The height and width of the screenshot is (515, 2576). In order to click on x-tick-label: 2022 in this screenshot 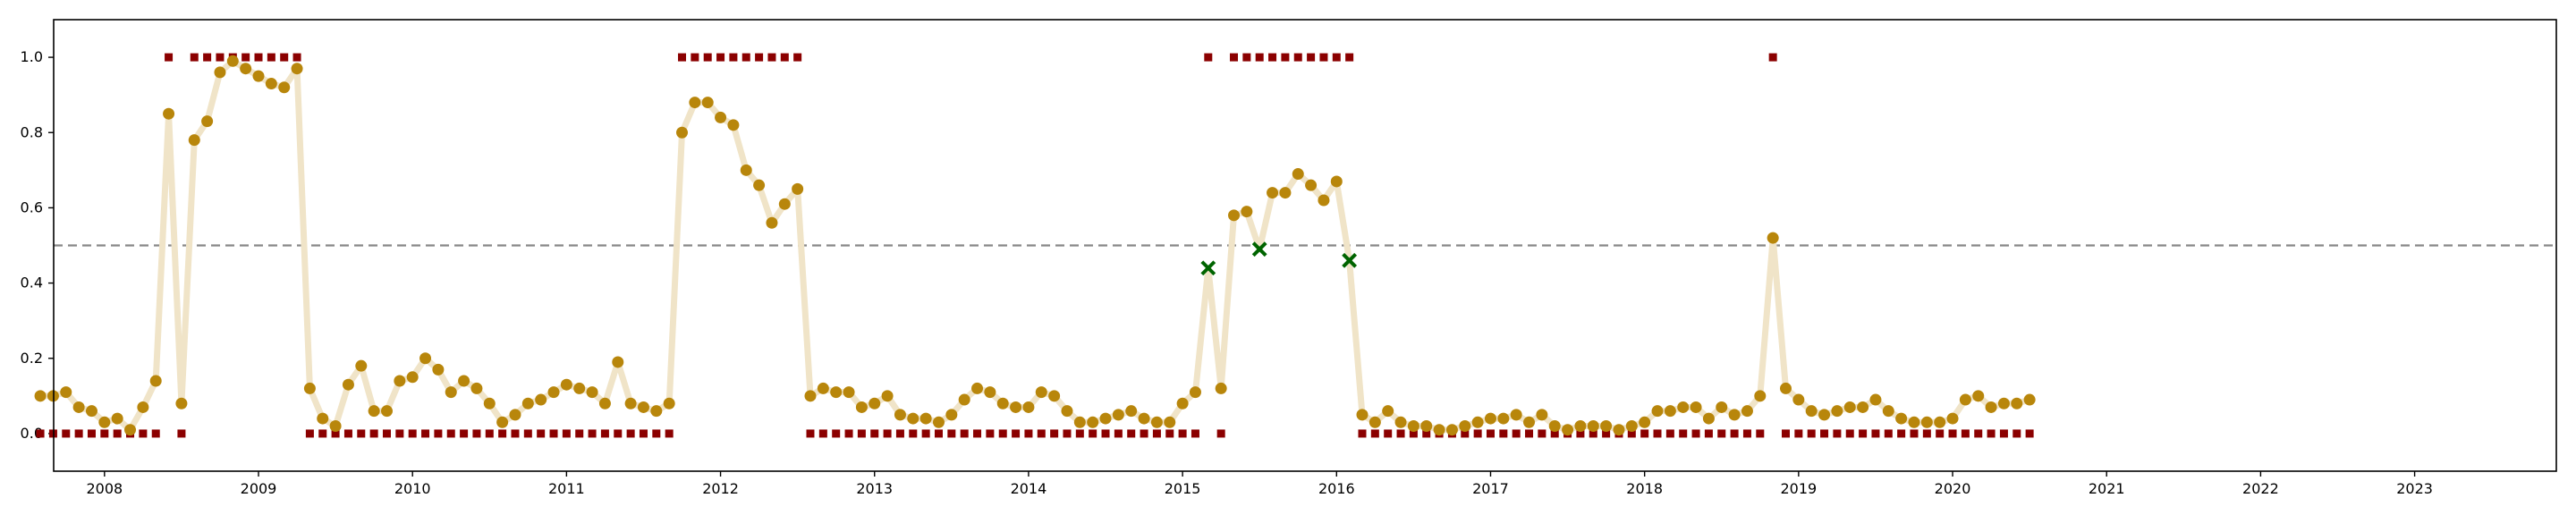, I will do `click(2260, 489)`.